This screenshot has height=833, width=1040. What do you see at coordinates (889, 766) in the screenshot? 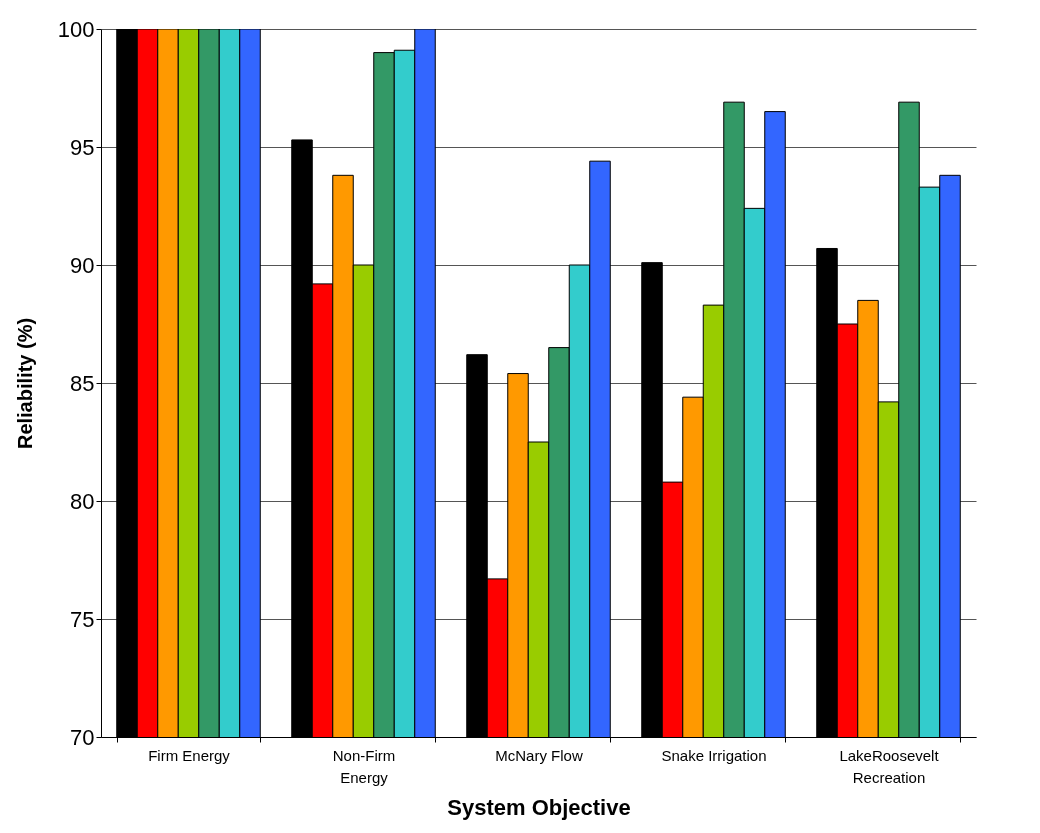
I see `x-tick-label: LakeRoosevelt Recreation` at bounding box center [889, 766].